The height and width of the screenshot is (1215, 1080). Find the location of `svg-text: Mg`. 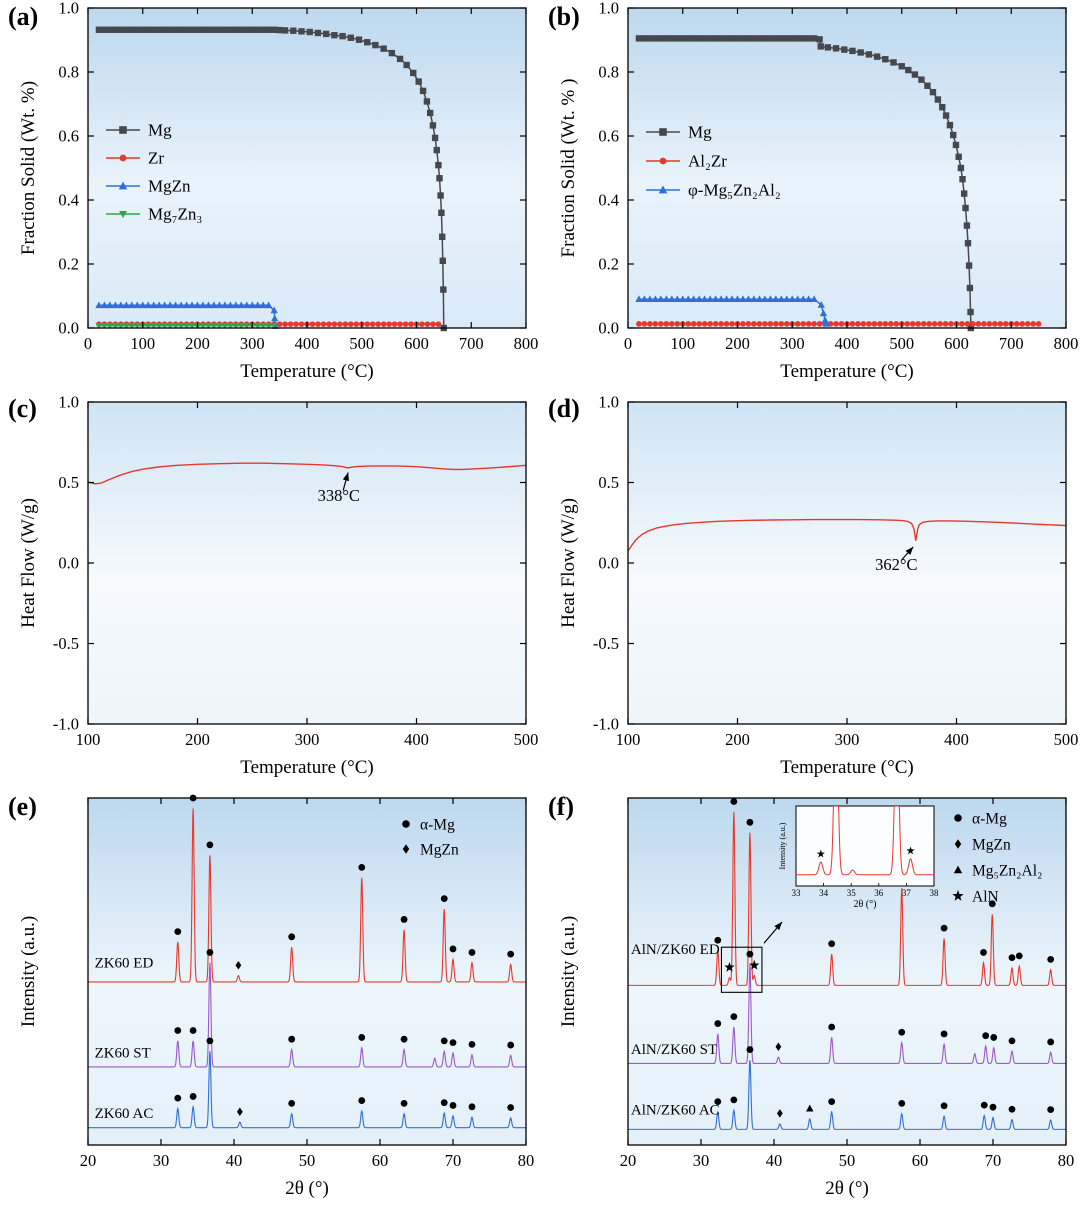

svg-text: Mg is located at coordinates (160, 130).